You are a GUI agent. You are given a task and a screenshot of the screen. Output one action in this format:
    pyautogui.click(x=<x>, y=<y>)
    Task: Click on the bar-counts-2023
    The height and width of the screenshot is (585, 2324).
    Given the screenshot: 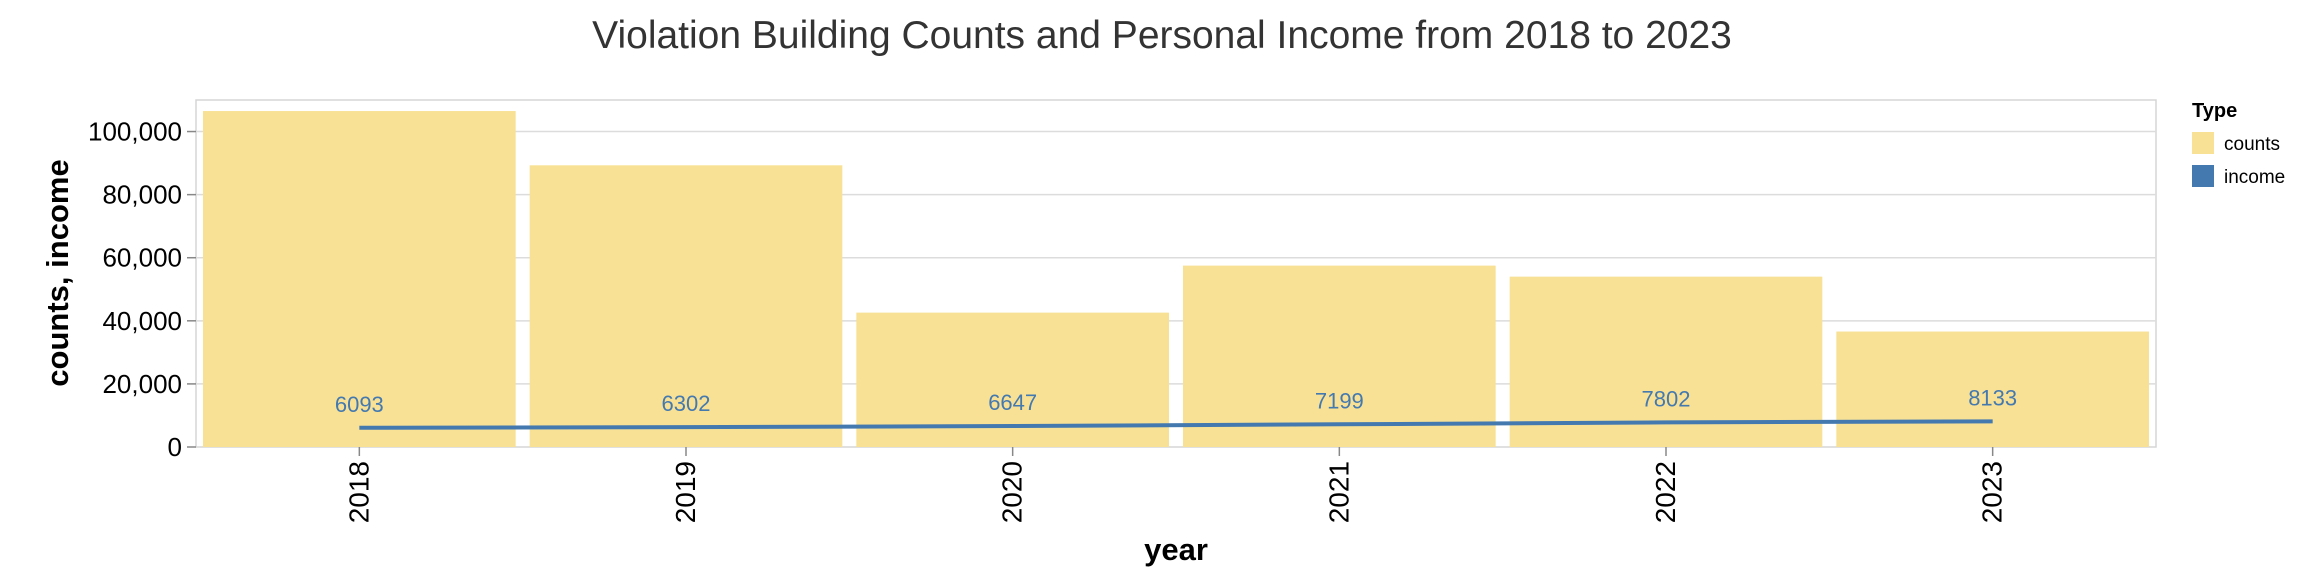 What is the action you would take?
    pyautogui.click(x=1992, y=389)
    